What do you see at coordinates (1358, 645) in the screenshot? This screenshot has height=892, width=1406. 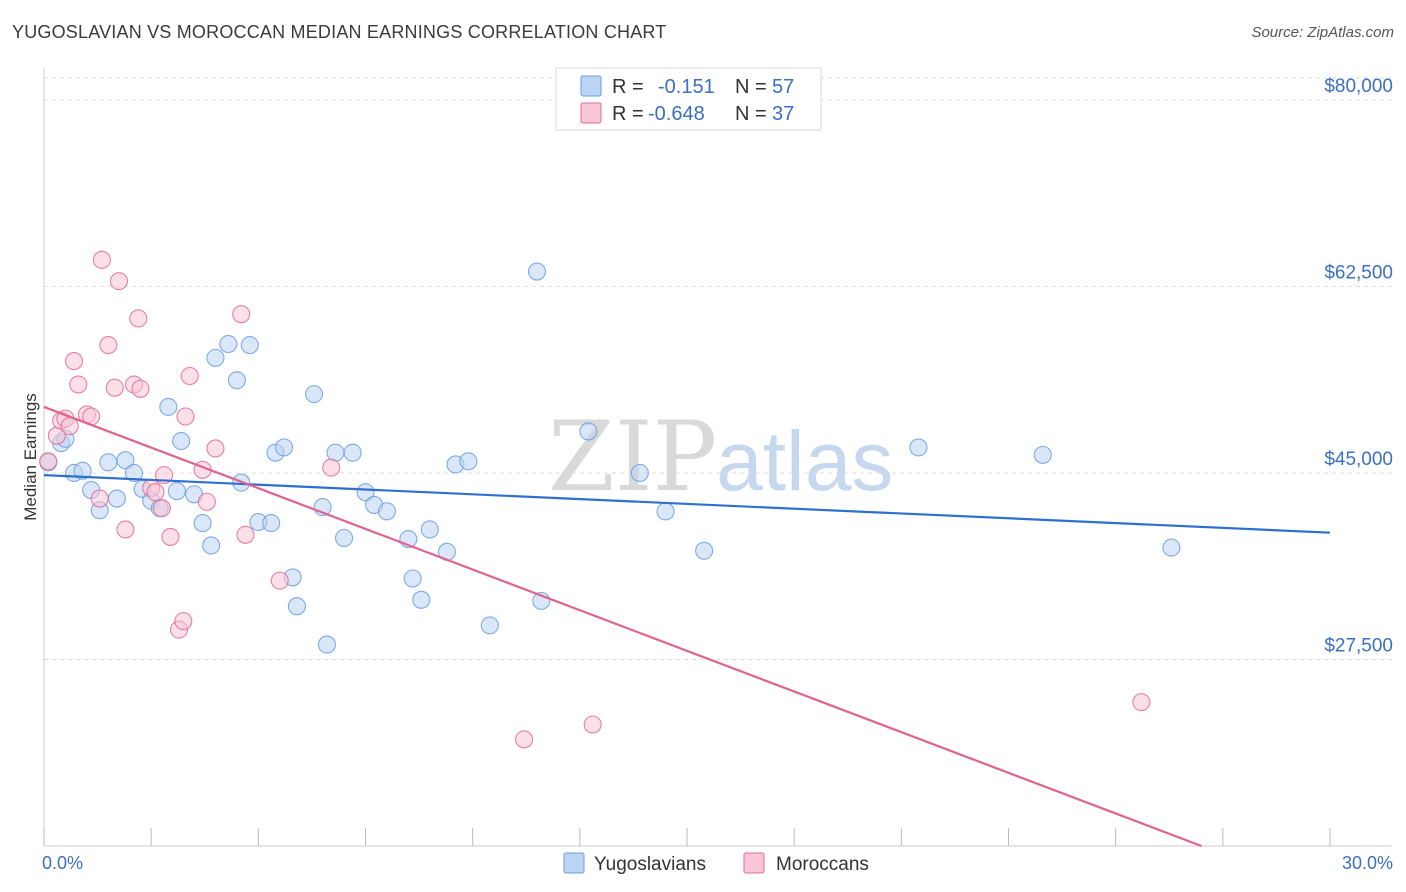 I see `y-tick-label: $27,500` at bounding box center [1358, 645].